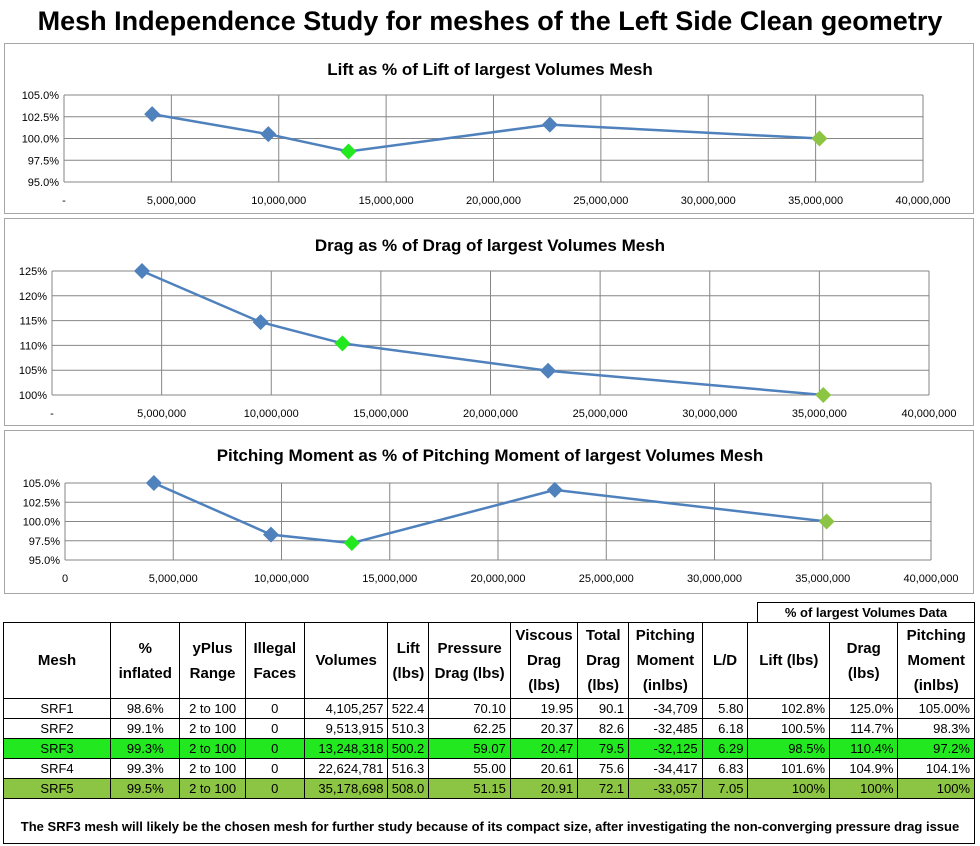 Image resolution: width=980 pixels, height=846 pixels. I want to click on table-cell: -32,125, so click(665, 748).